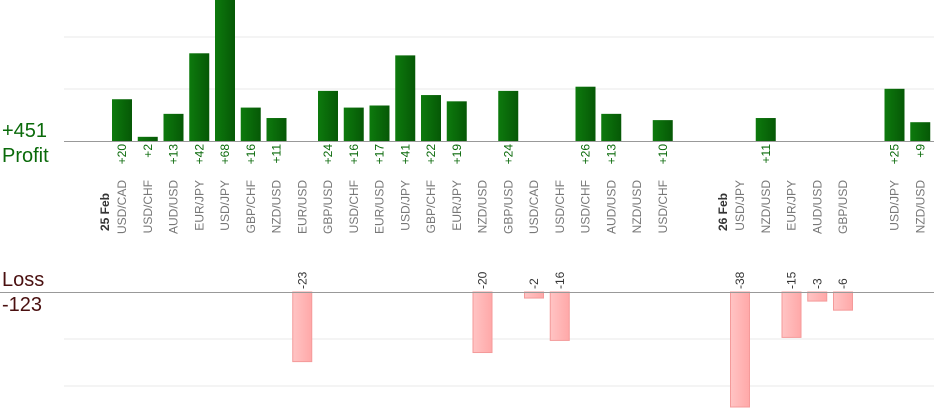 This screenshot has width=934, height=420. I want to click on loss-value-label: -15, so click(792, 280).